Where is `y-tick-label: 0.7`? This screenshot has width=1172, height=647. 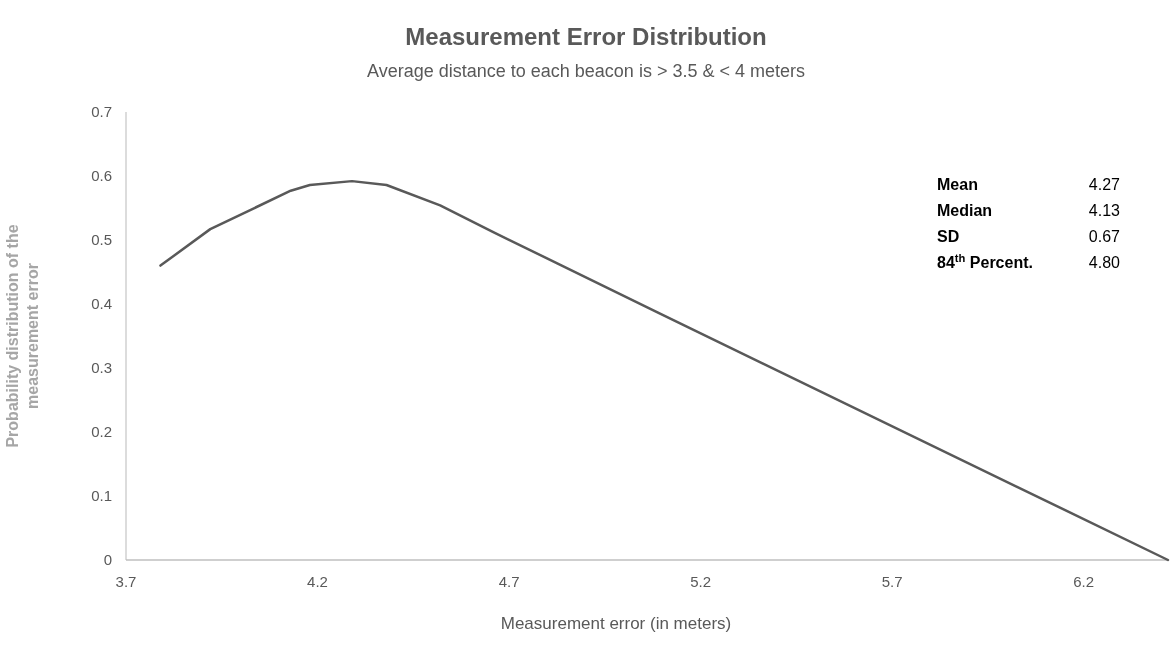
y-tick-label: 0.7 is located at coordinates (101, 112).